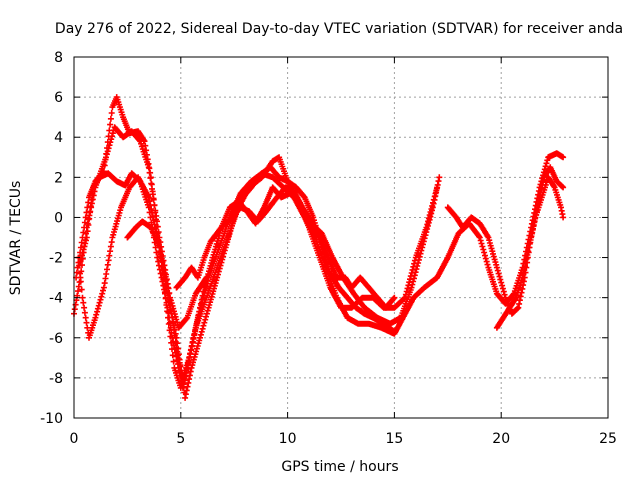 This screenshot has width=640, height=480. Describe the element at coordinates (16, 238) in the screenshot. I see `y-axis-label: SDTVAR / TECUs` at that location.